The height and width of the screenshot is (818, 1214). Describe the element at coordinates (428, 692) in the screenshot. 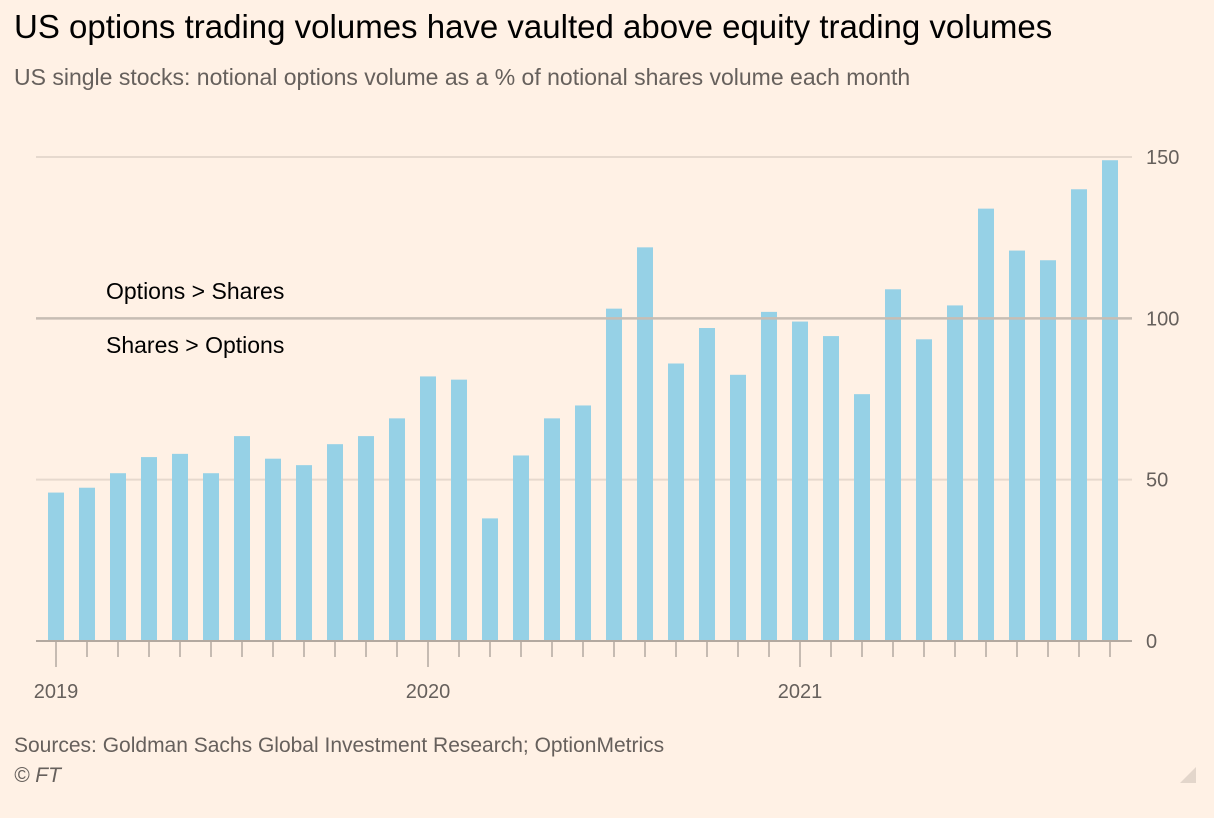

I see `x-tick-label: 2020` at that location.